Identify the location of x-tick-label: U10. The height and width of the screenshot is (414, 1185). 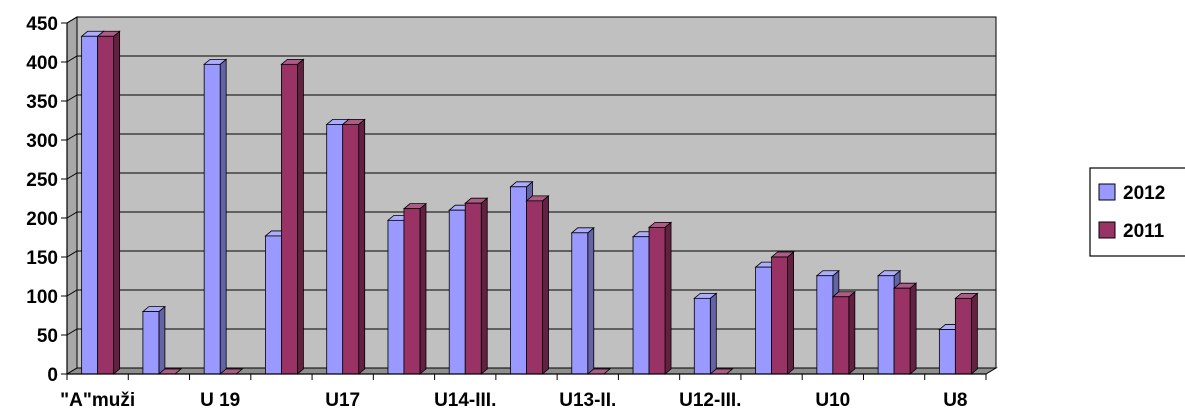
(832, 400).